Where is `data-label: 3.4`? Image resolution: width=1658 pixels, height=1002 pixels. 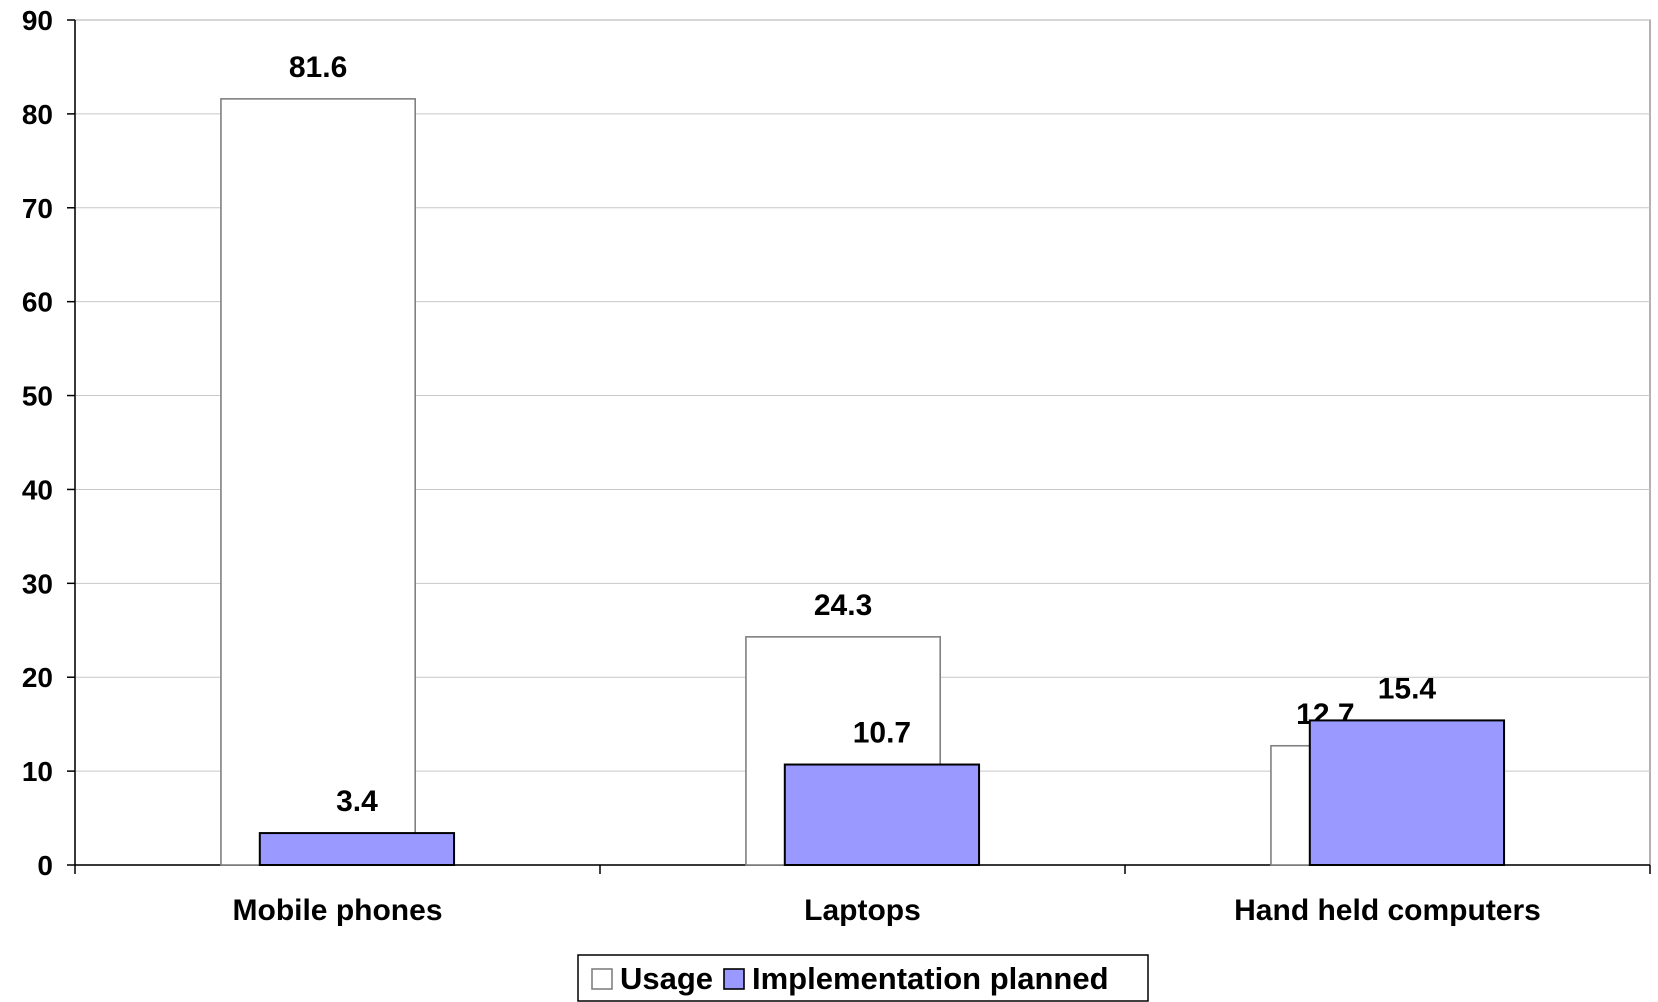
data-label: 3.4 is located at coordinates (357, 801).